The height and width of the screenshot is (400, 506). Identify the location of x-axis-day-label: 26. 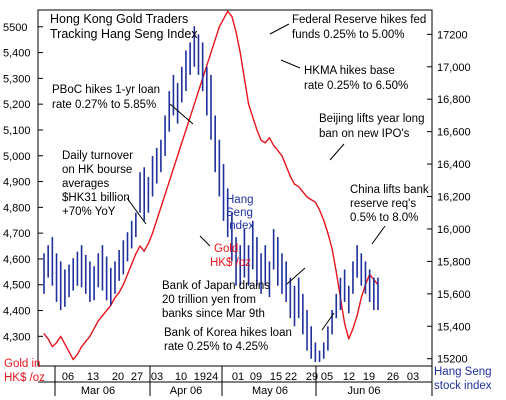
(393, 377).